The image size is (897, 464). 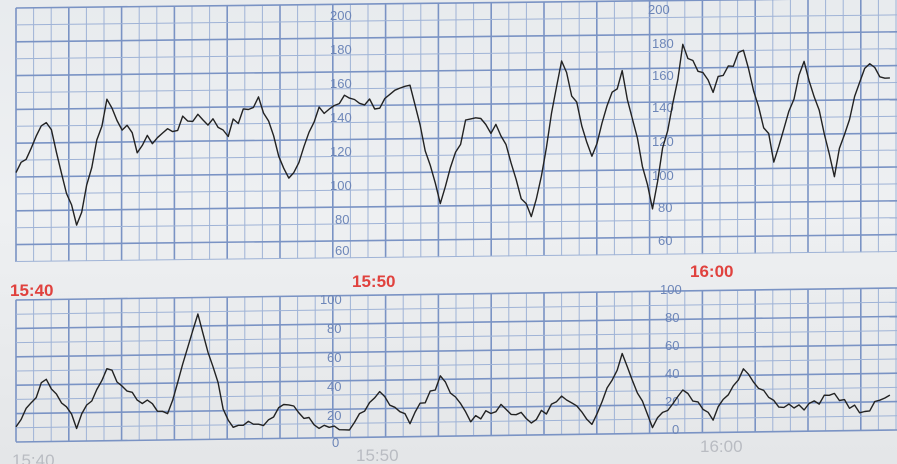 What do you see at coordinates (341, 83) in the screenshot?
I see `fhr-tick-160: 160` at bounding box center [341, 83].